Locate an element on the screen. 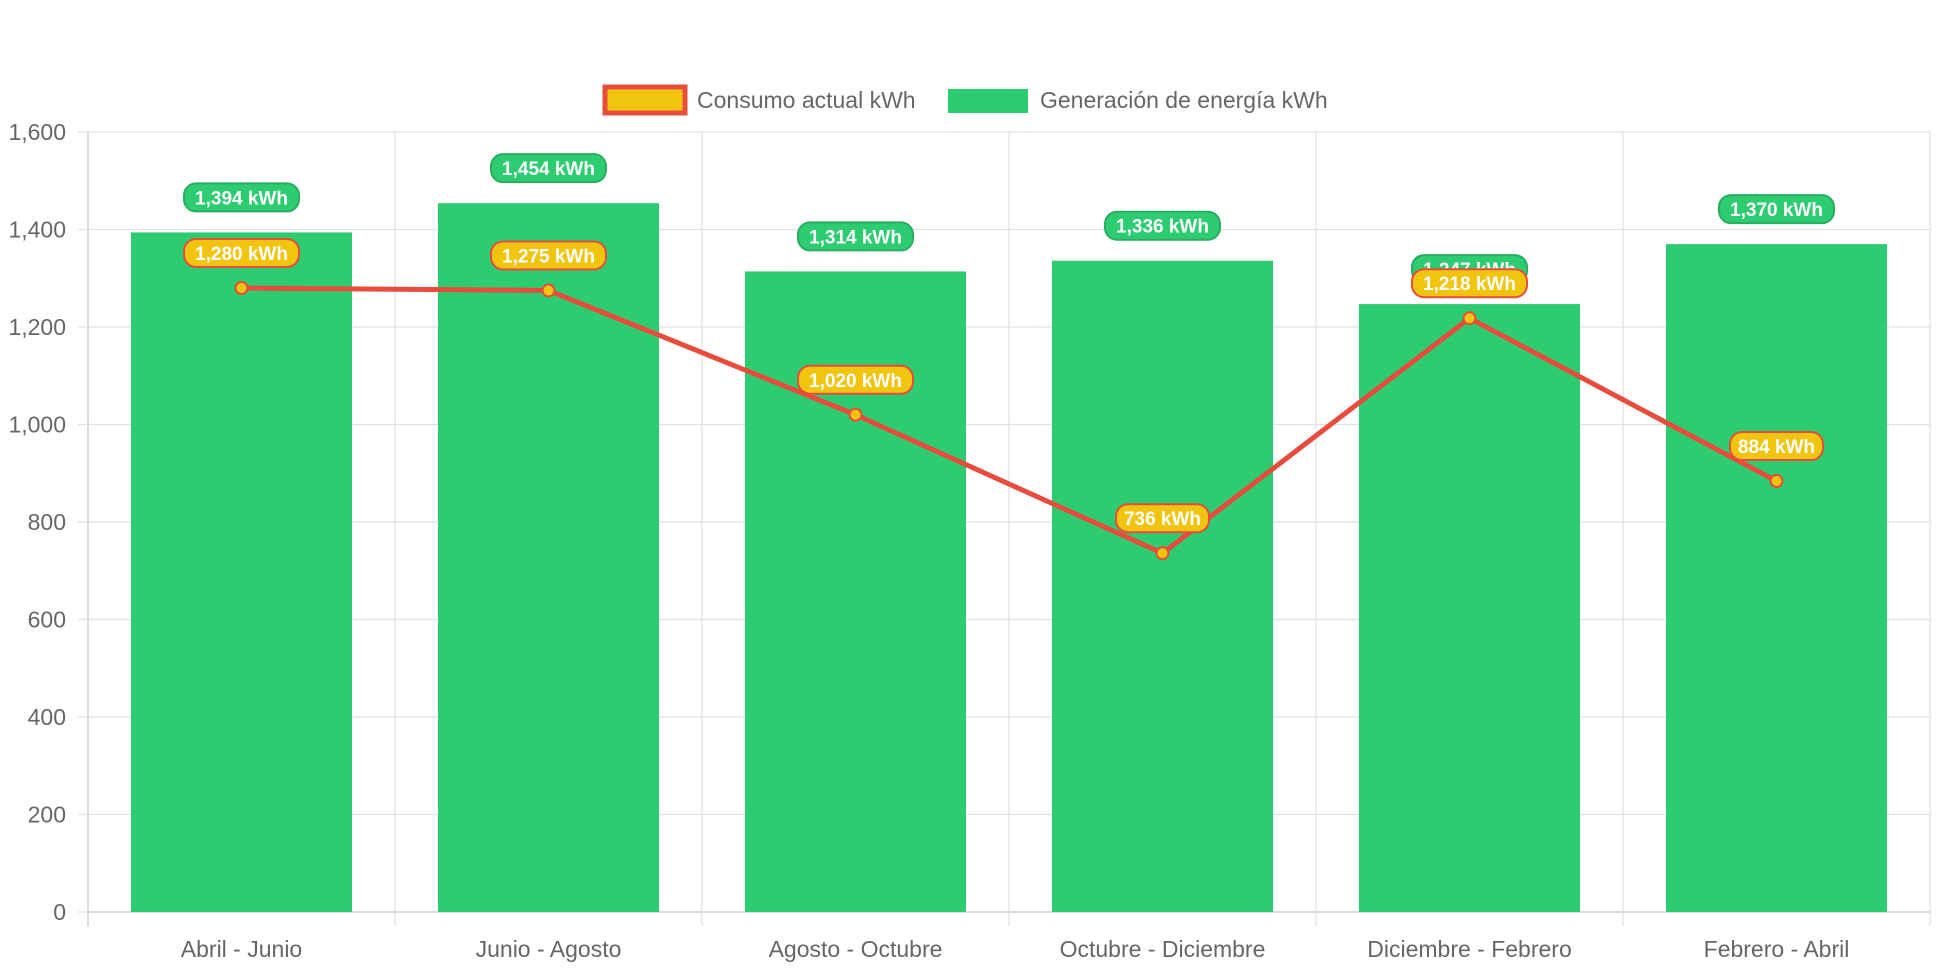  data-label-generacion-text: 1,454 kWh is located at coordinates (548, 169).